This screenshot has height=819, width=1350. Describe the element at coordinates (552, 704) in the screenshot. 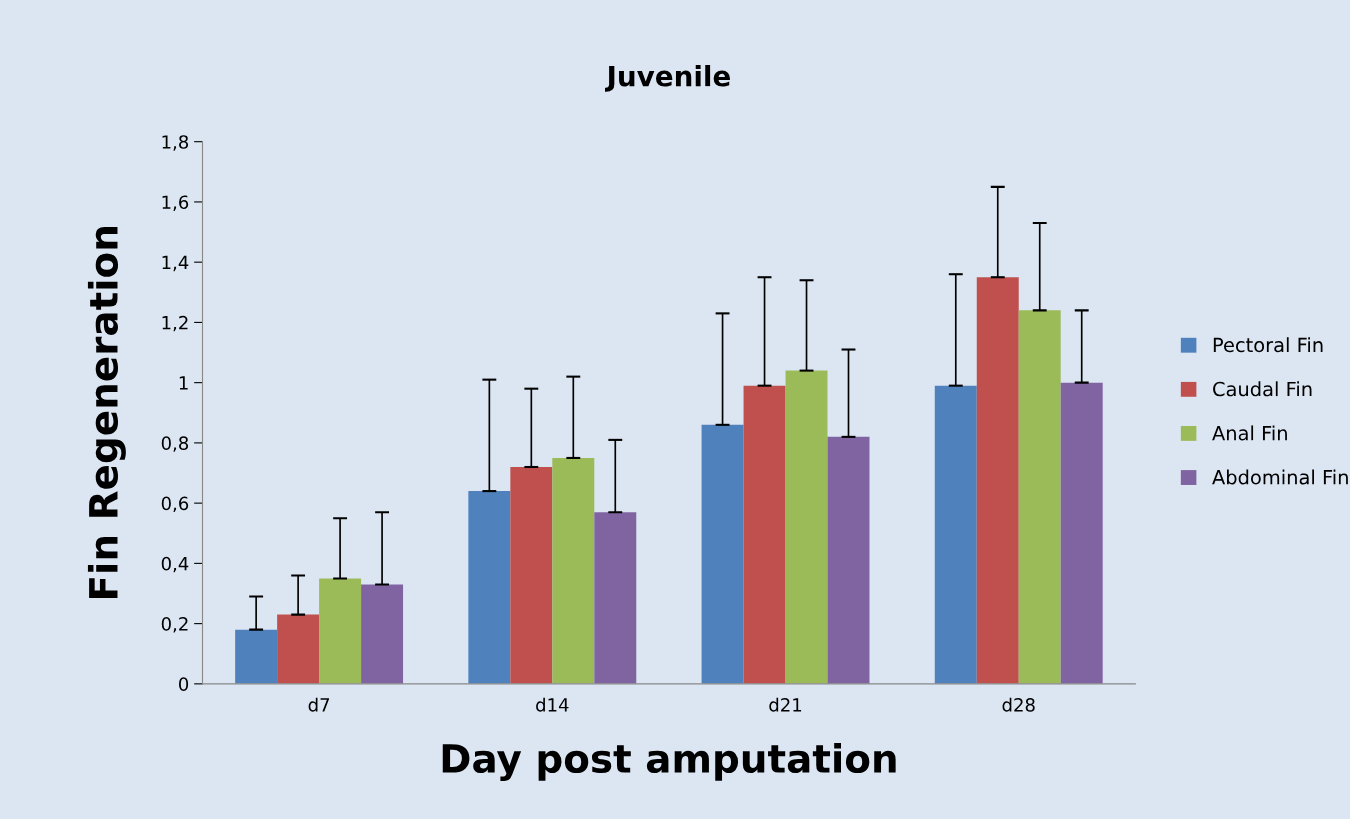

I see `x-tick-label: d14` at that location.